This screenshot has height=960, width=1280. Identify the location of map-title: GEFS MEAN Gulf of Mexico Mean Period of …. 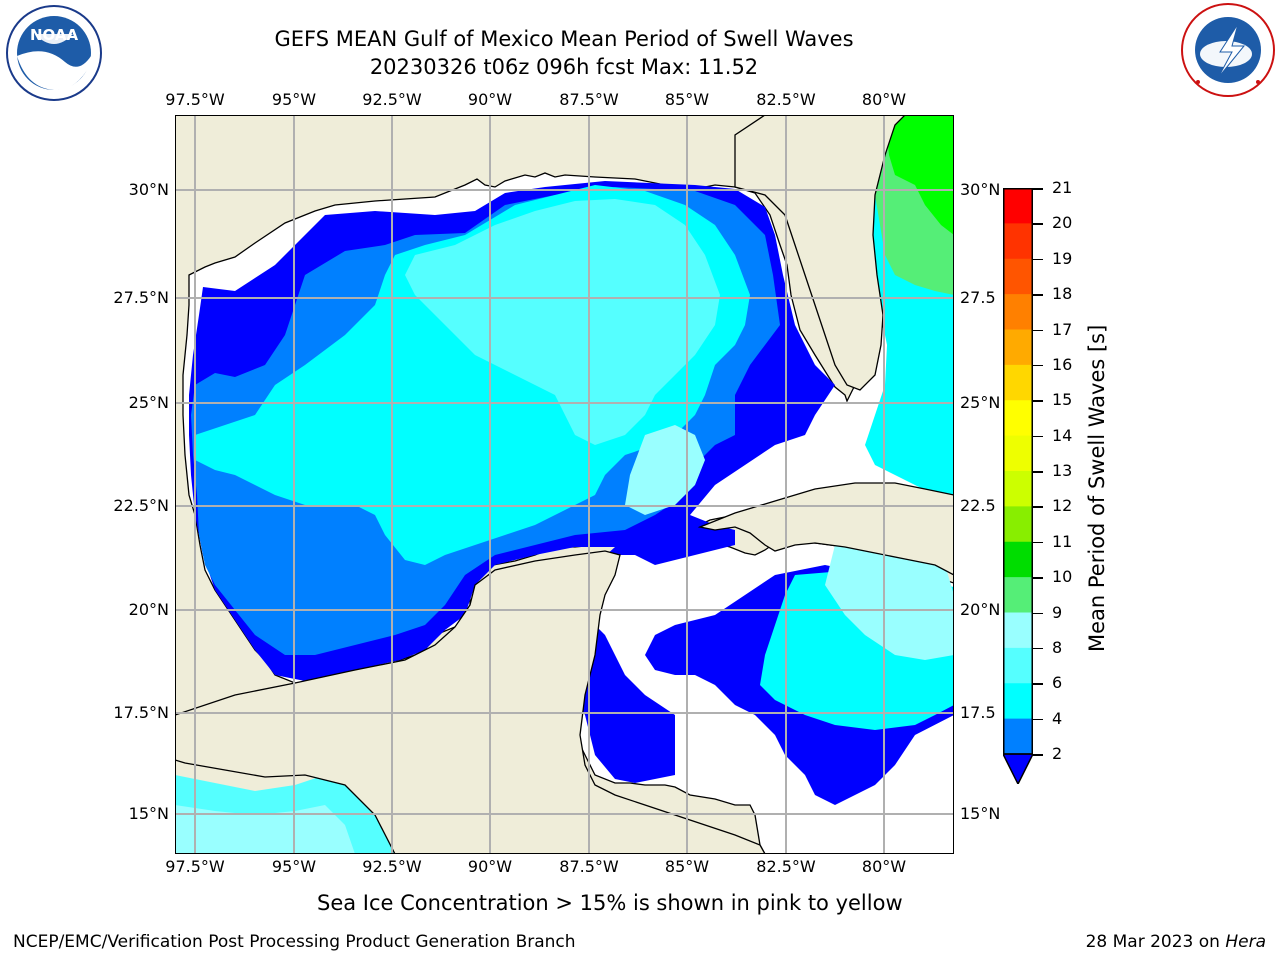
(564, 39).